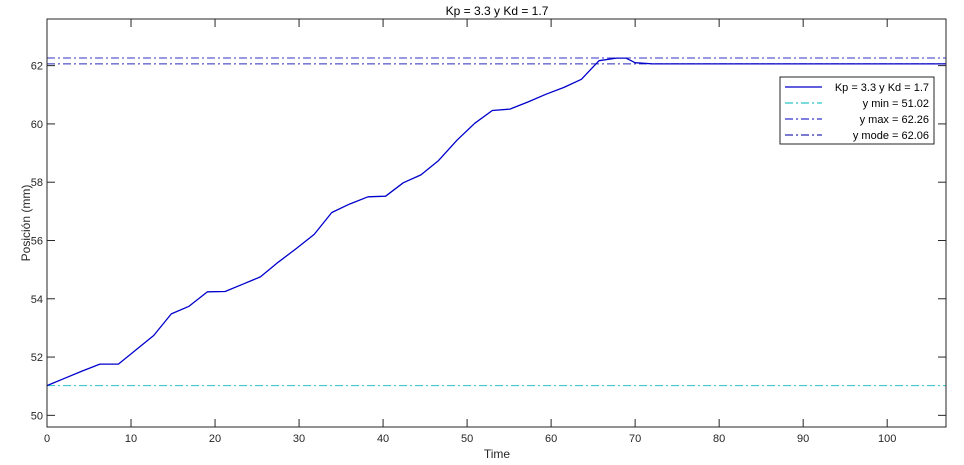  Describe the element at coordinates (37, 183) in the screenshot. I see `y-tick-label: 58` at that location.